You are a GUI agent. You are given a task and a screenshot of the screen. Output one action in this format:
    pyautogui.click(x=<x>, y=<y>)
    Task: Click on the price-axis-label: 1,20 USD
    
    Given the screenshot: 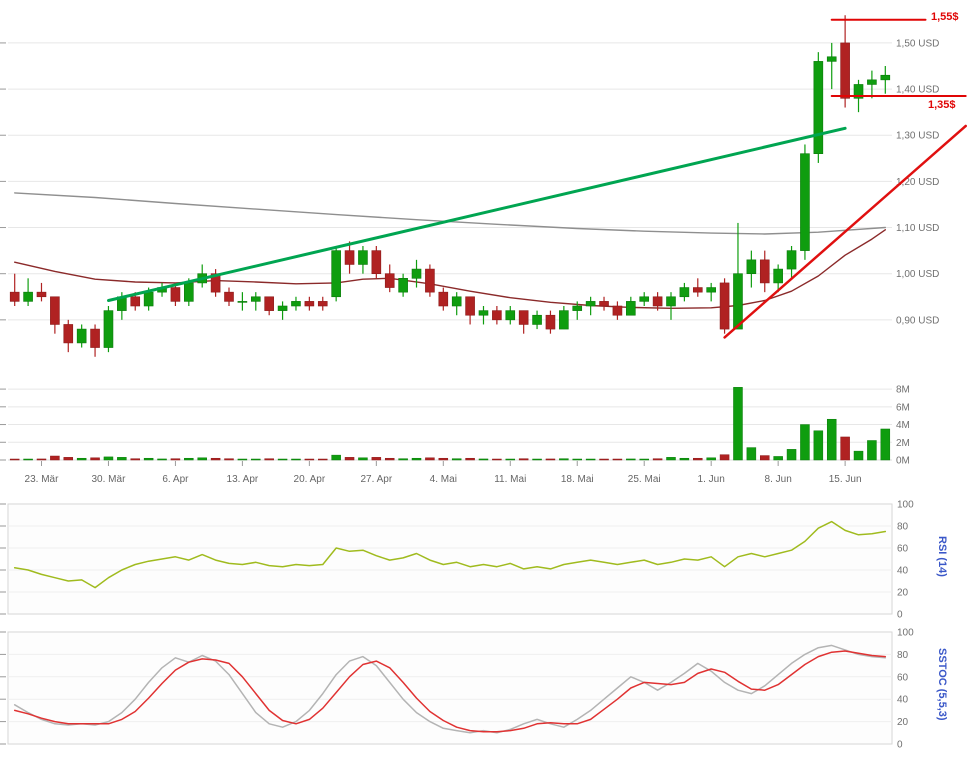 What is the action you would take?
    pyautogui.click(x=917, y=182)
    